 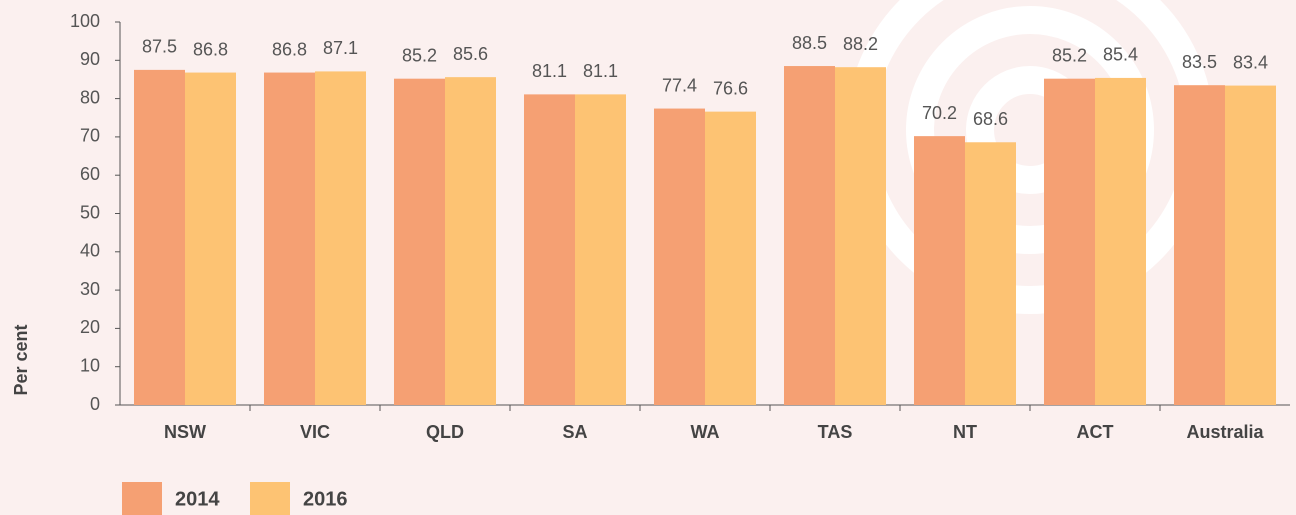 What do you see at coordinates (325, 499) in the screenshot?
I see `legend-label: 2016` at bounding box center [325, 499].